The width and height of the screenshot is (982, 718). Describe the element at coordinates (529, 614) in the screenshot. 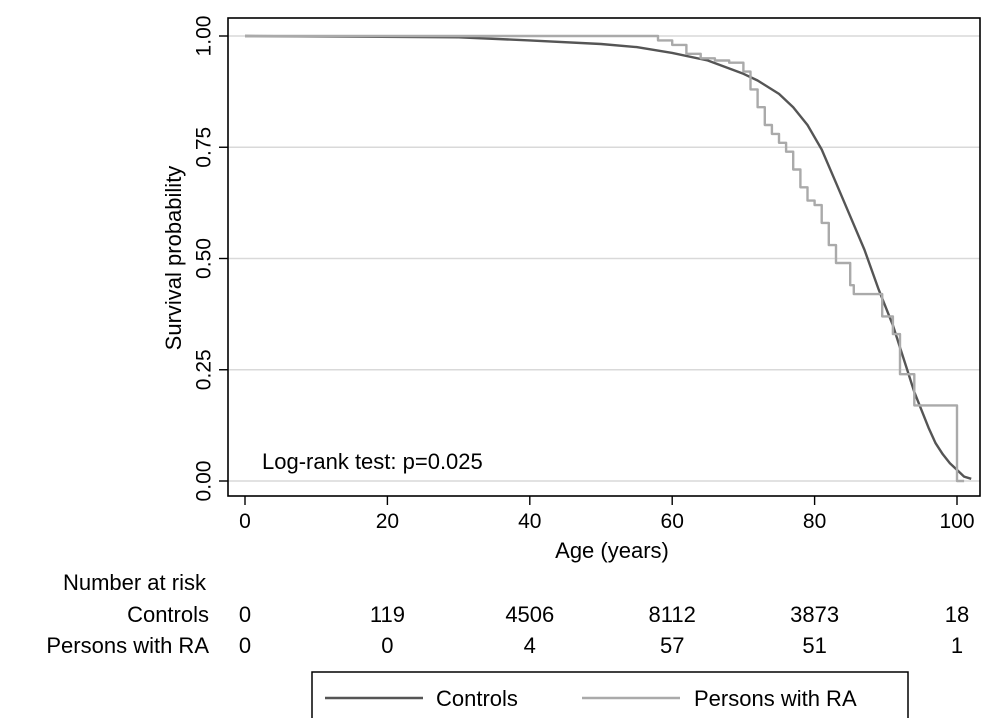

I see `risk-cell: 4506` at that location.